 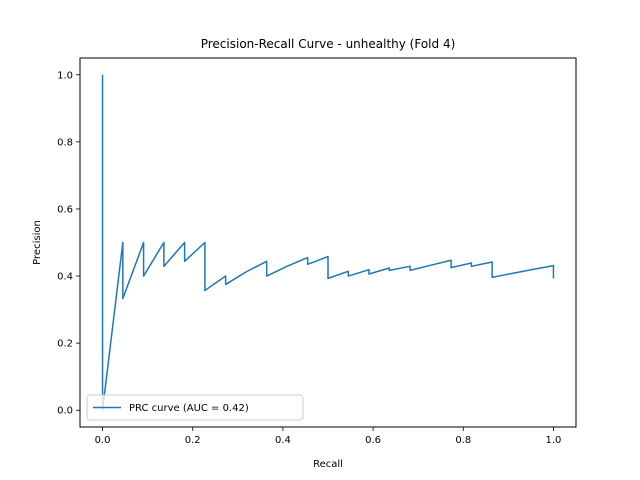 I want to click on x-tick-label: 0.0, so click(x=103, y=440).